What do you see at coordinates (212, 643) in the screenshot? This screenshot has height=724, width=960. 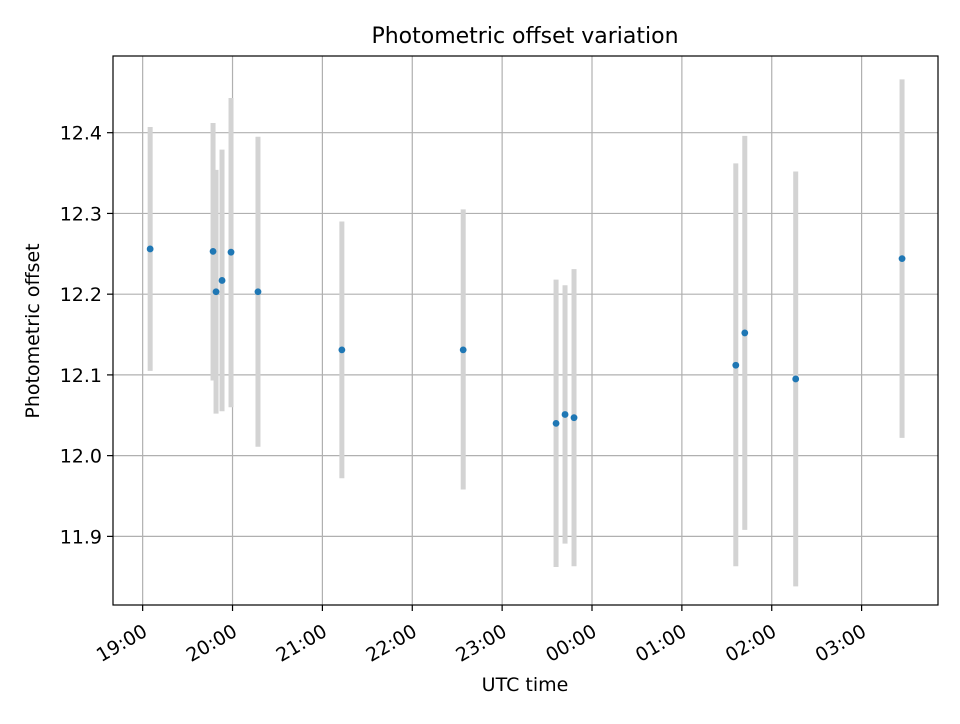 I see `x-tick-label: 20:00` at bounding box center [212, 643].